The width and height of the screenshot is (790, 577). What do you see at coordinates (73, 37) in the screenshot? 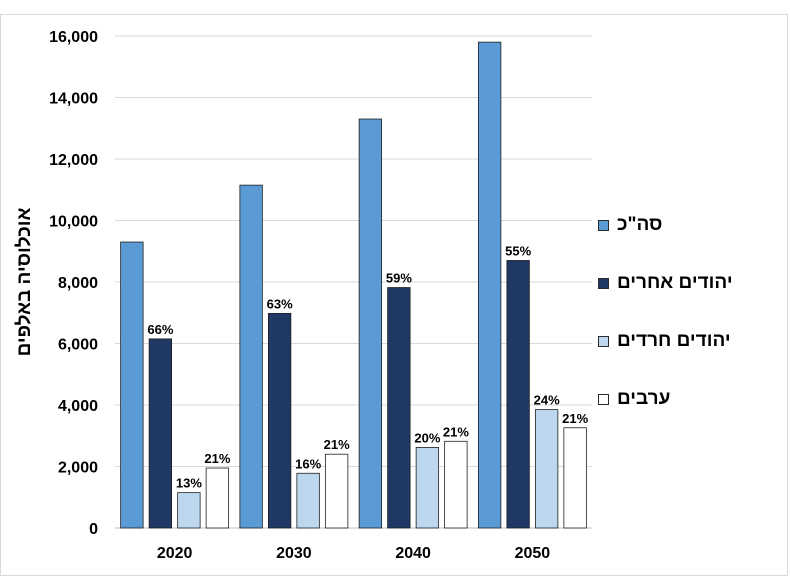
I see `y-tick-label: 16,000` at bounding box center [73, 37].